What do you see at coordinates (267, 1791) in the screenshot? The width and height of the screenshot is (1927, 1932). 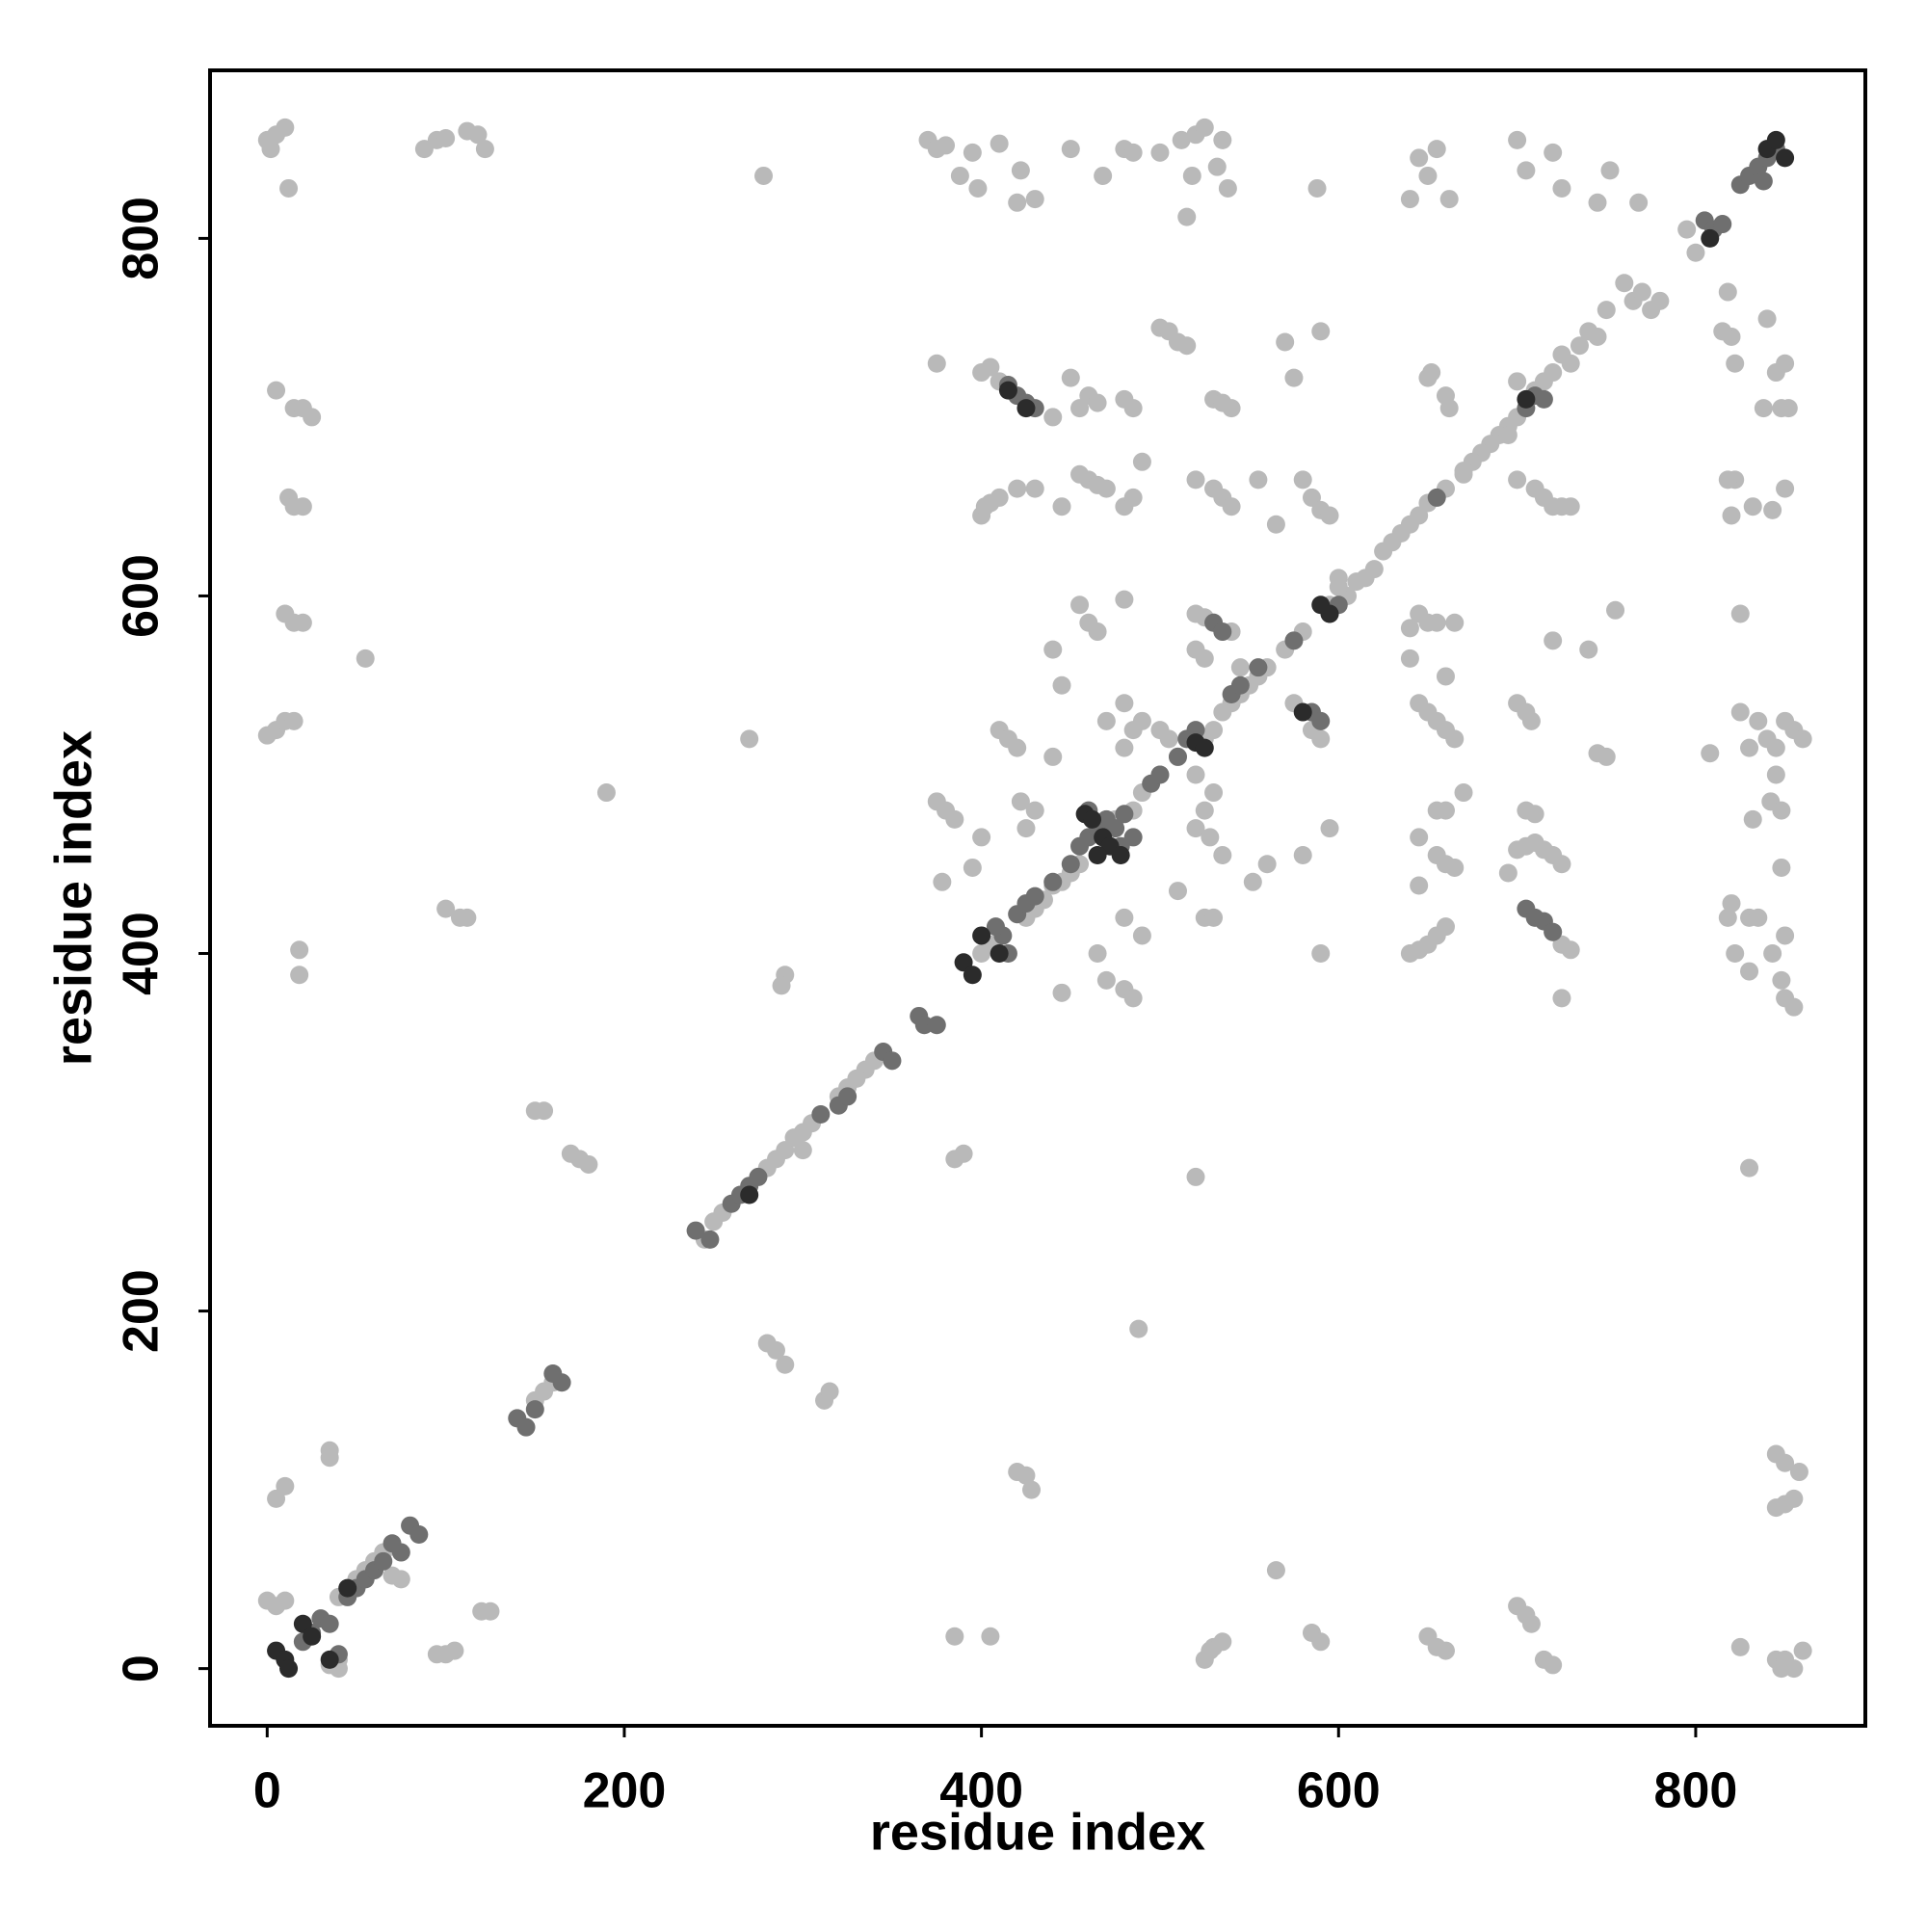 I see `x-tick-label: 0` at bounding box center [267, 1791].